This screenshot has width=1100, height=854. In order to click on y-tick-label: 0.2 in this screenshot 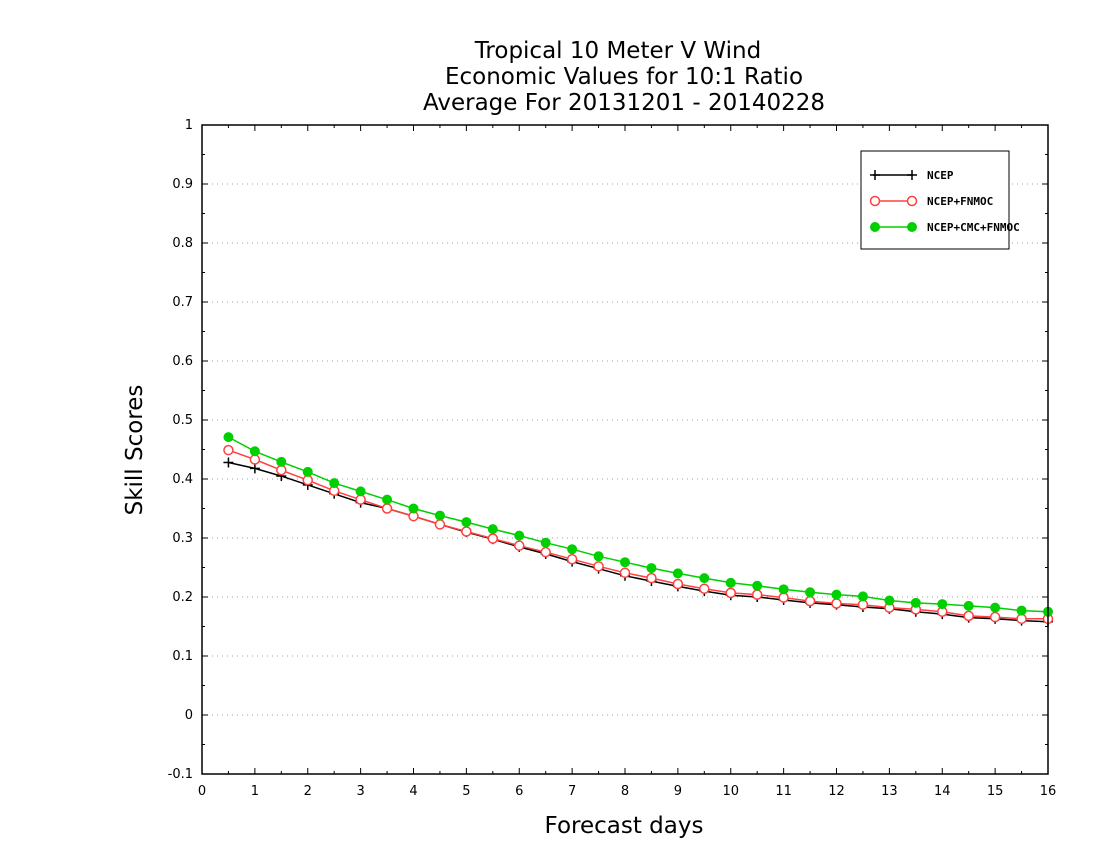, I will do `click(182, 597)`.